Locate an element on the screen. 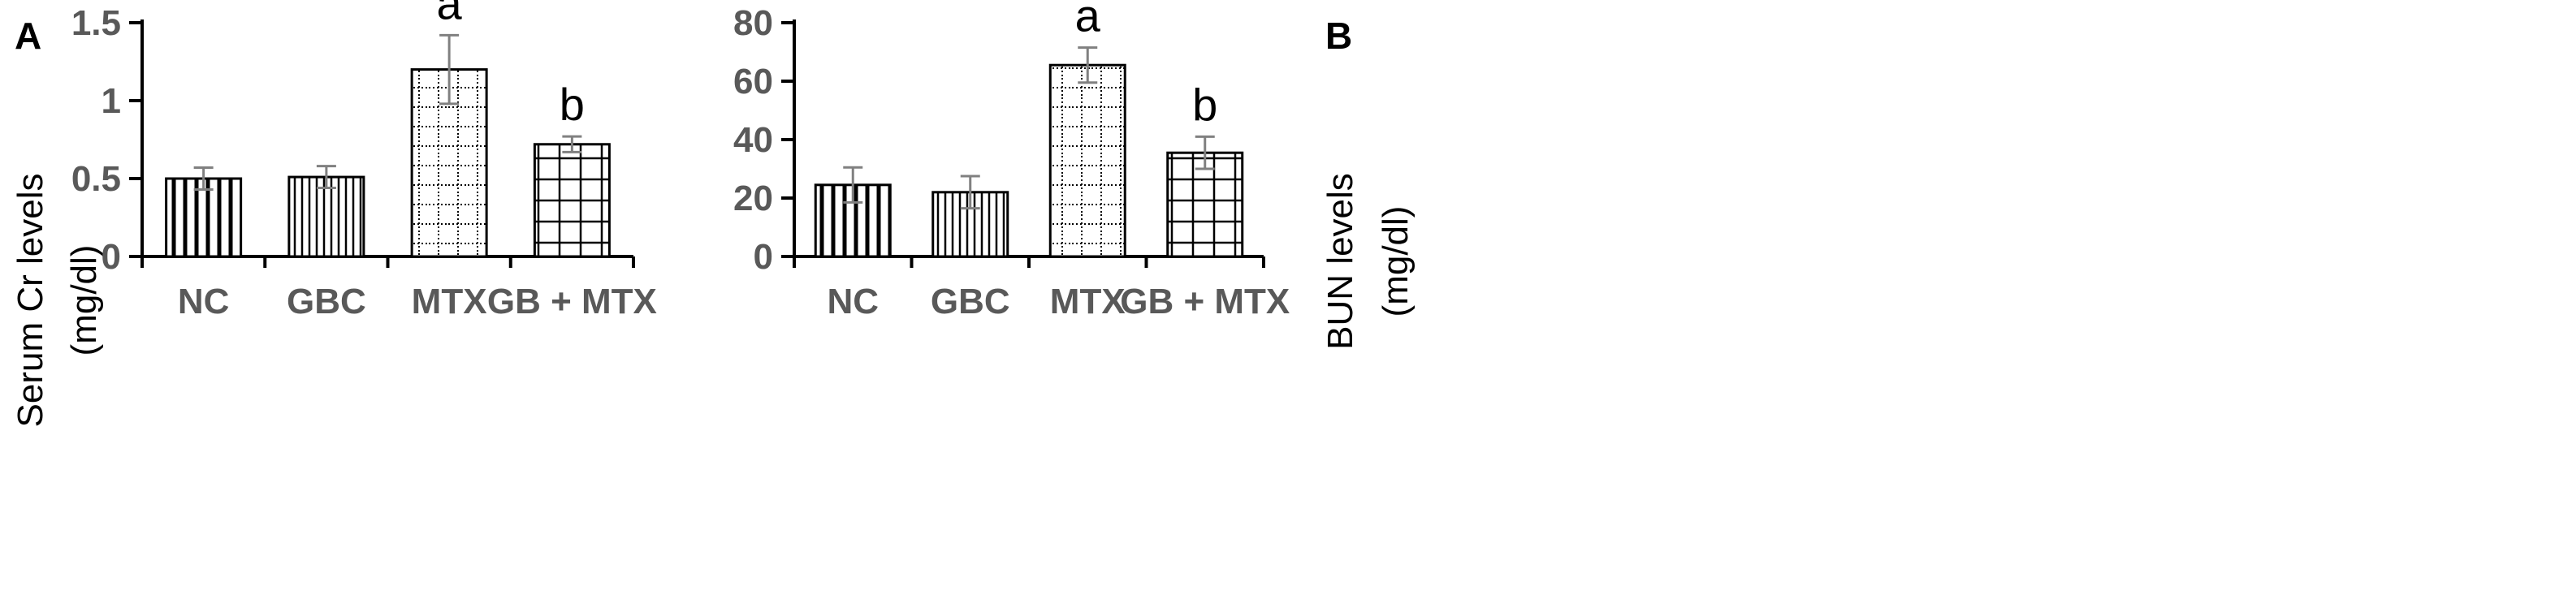  panel-b-bar-mtx is located at coordinates (1087, 160).